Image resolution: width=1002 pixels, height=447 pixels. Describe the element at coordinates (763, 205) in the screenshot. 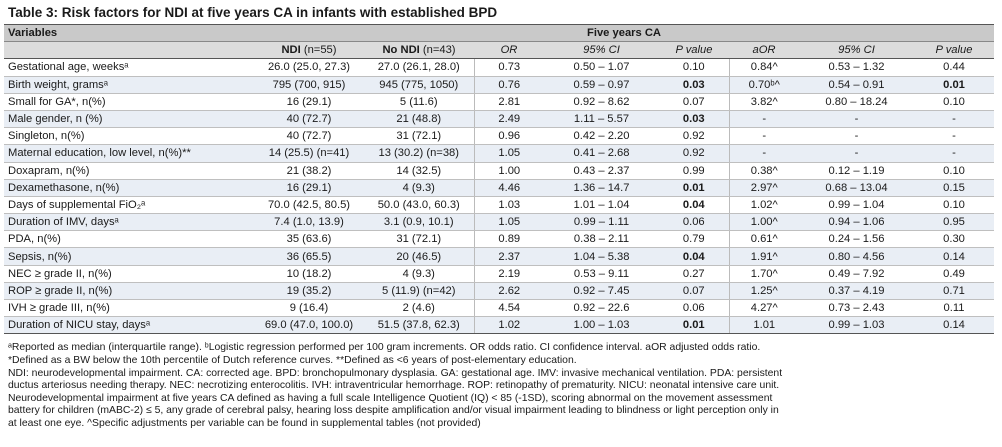

I see `cell-aor: 1.02^` at that location.